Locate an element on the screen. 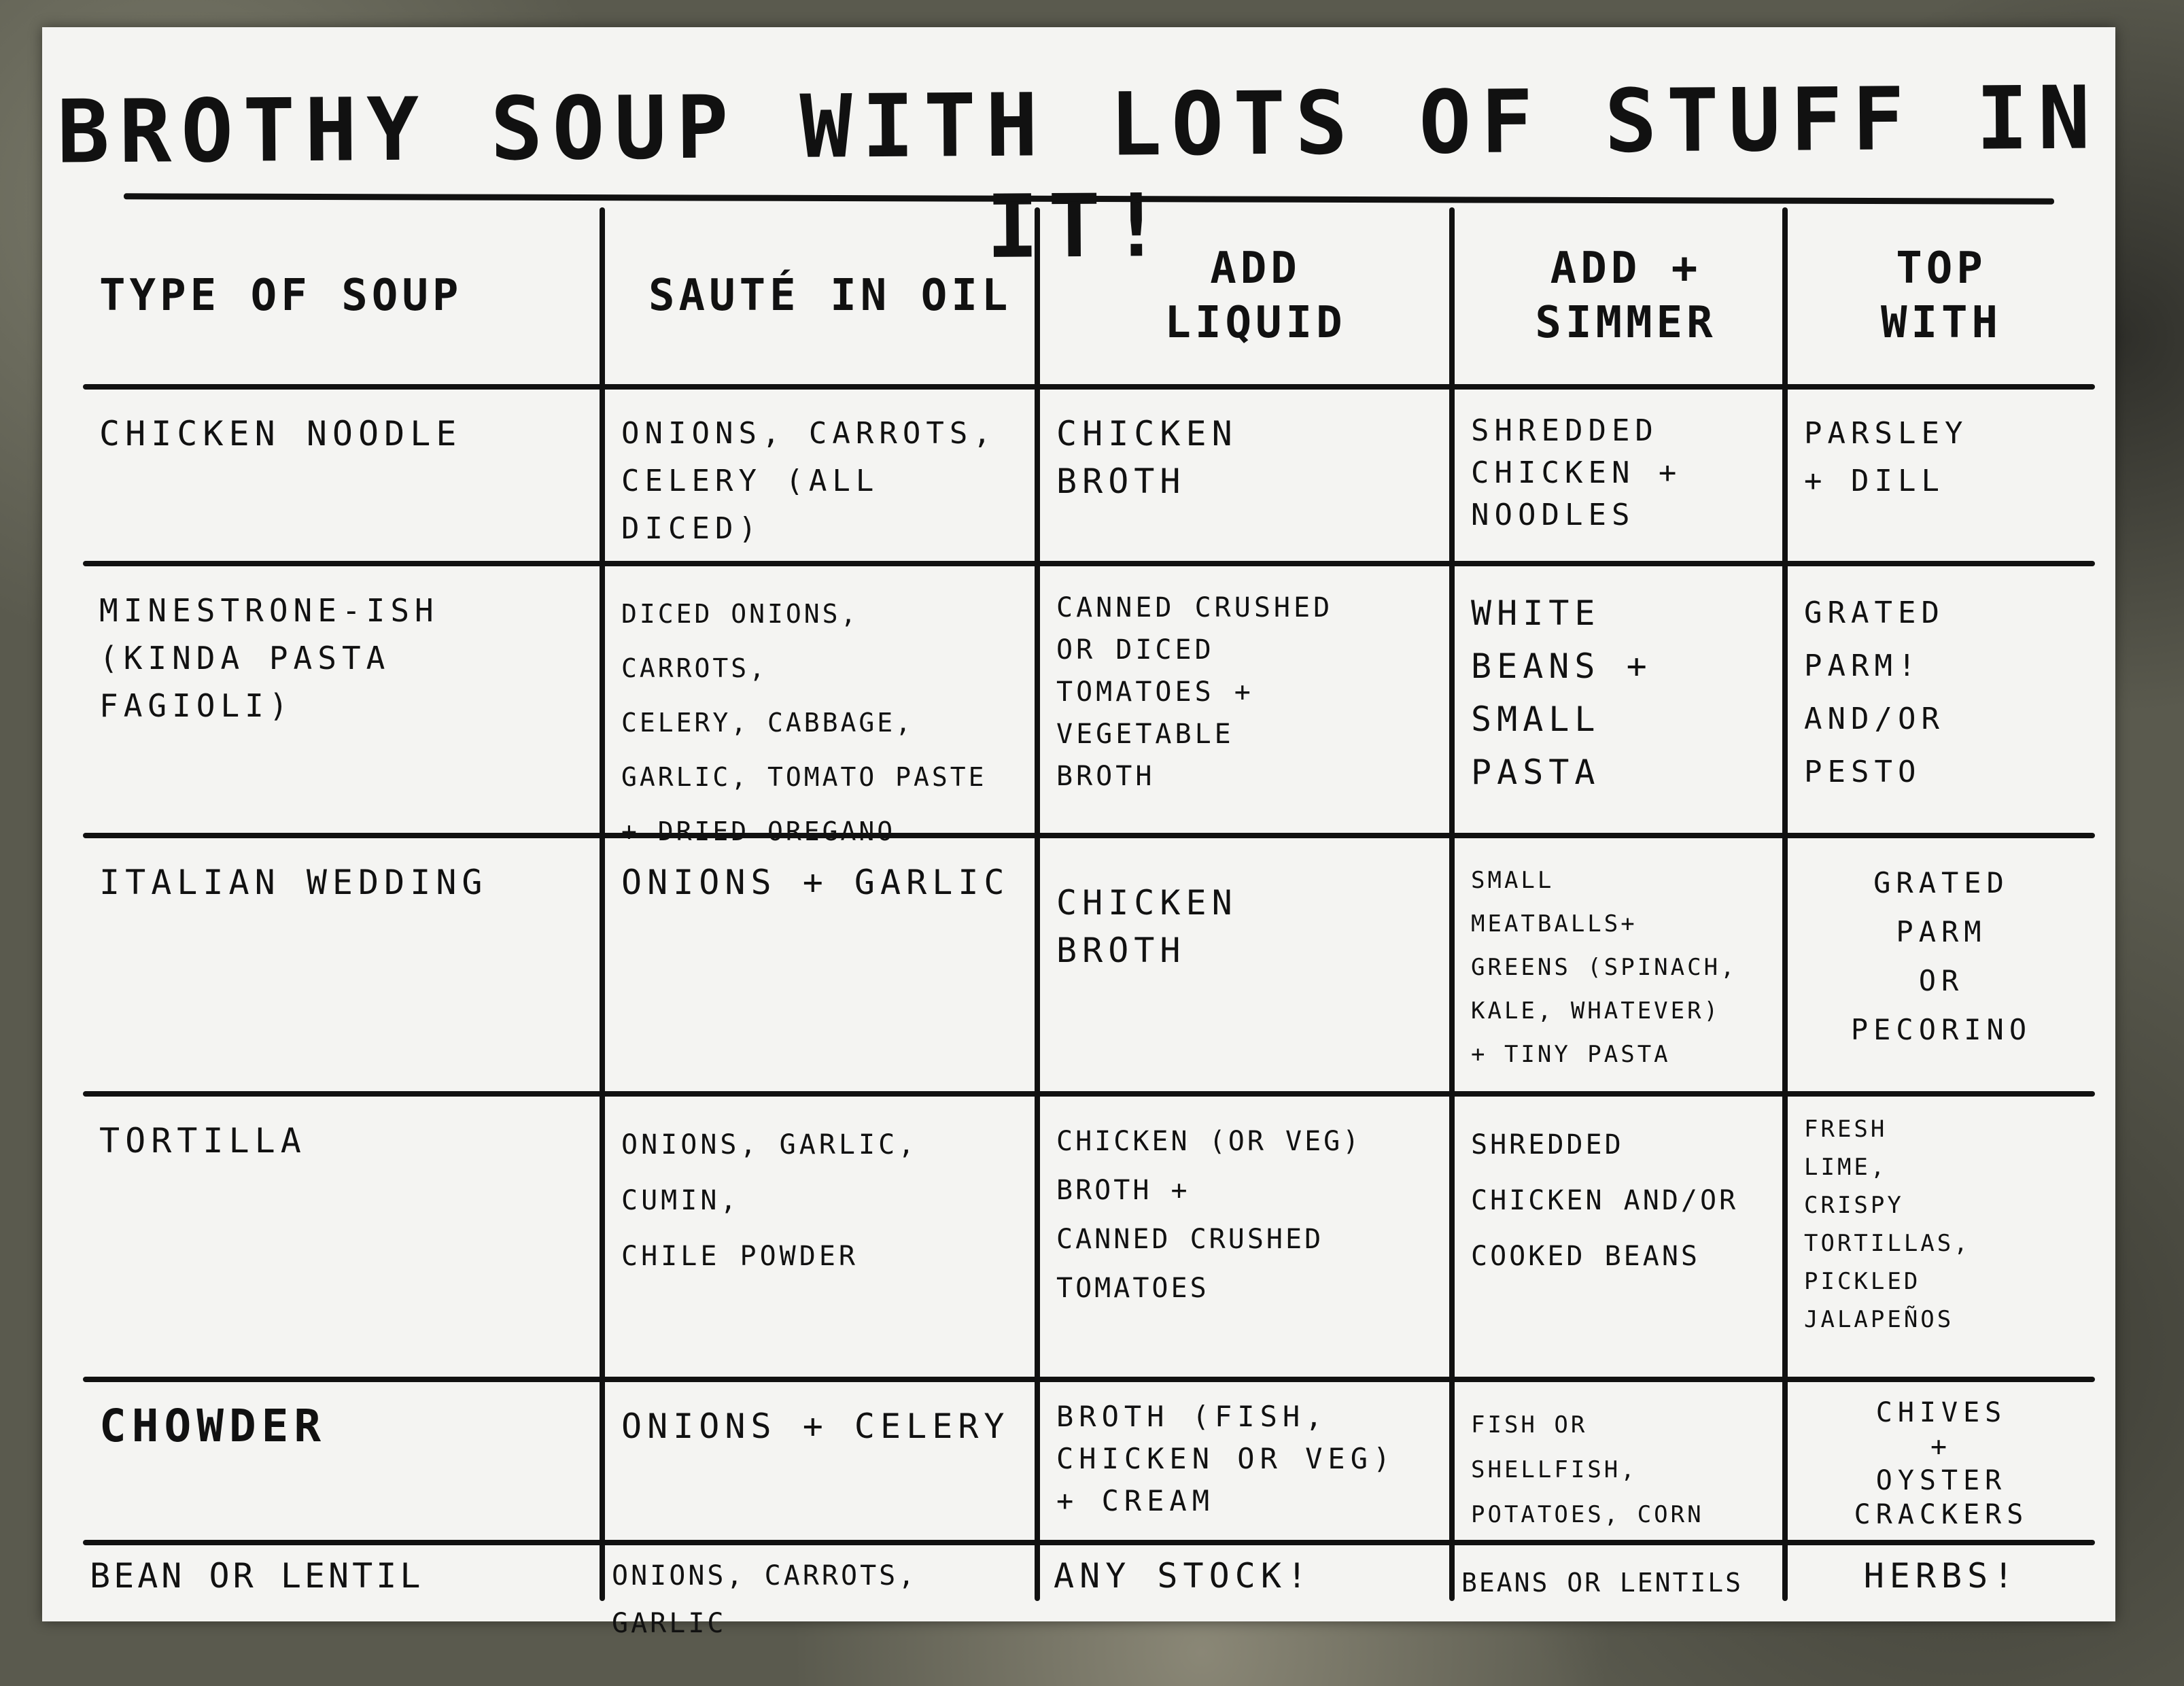 The height and width of the screenshot is (1686, 2184). soup-name-cell: MINESTRONE-ISH (KINDA PASTA FAGIOLI) is located at coordinates (269, 658).